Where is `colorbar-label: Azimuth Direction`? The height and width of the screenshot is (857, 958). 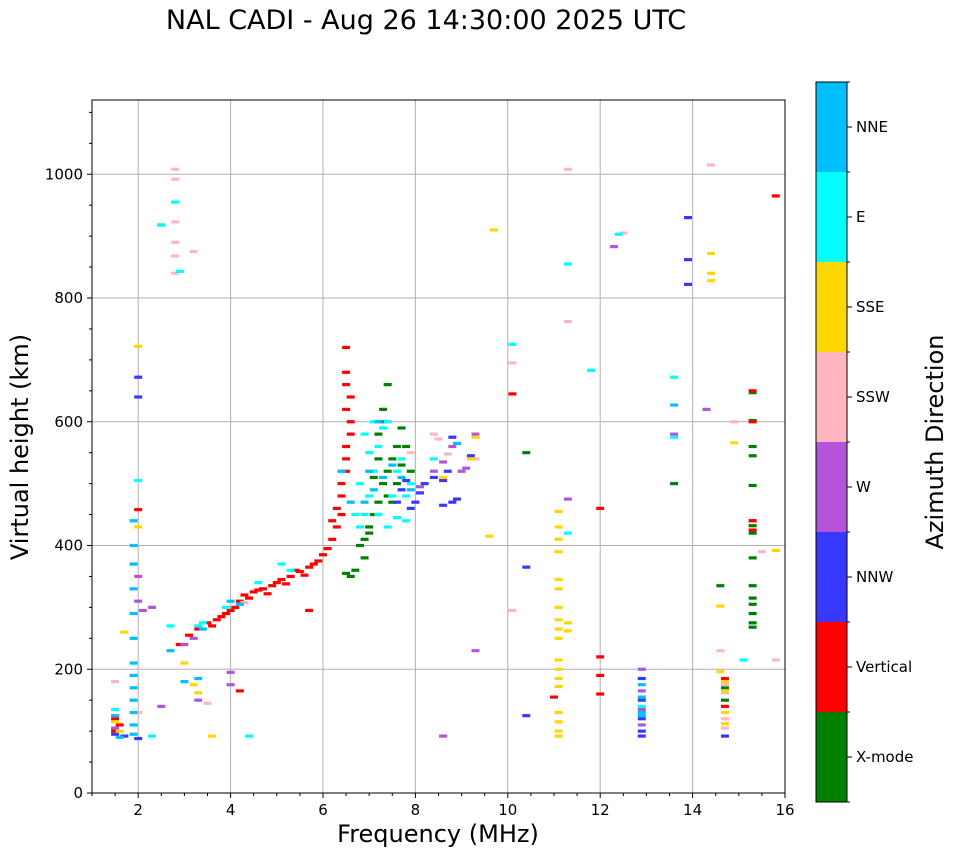
colorbar-label: Azimuth Direction is located at coordinates (935, 442).